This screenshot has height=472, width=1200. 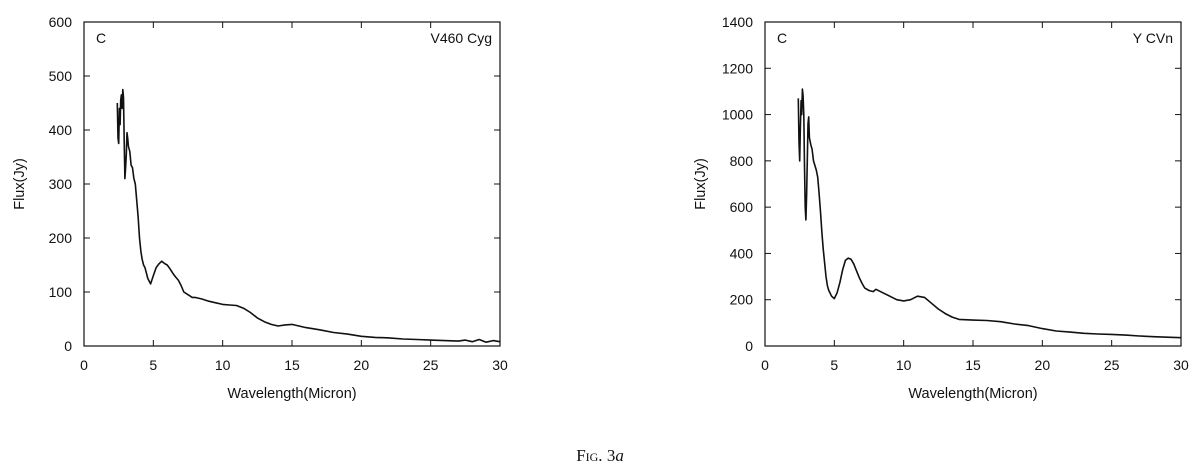 I want to click on y-tick-label: 100, so click(x=61, y=292).